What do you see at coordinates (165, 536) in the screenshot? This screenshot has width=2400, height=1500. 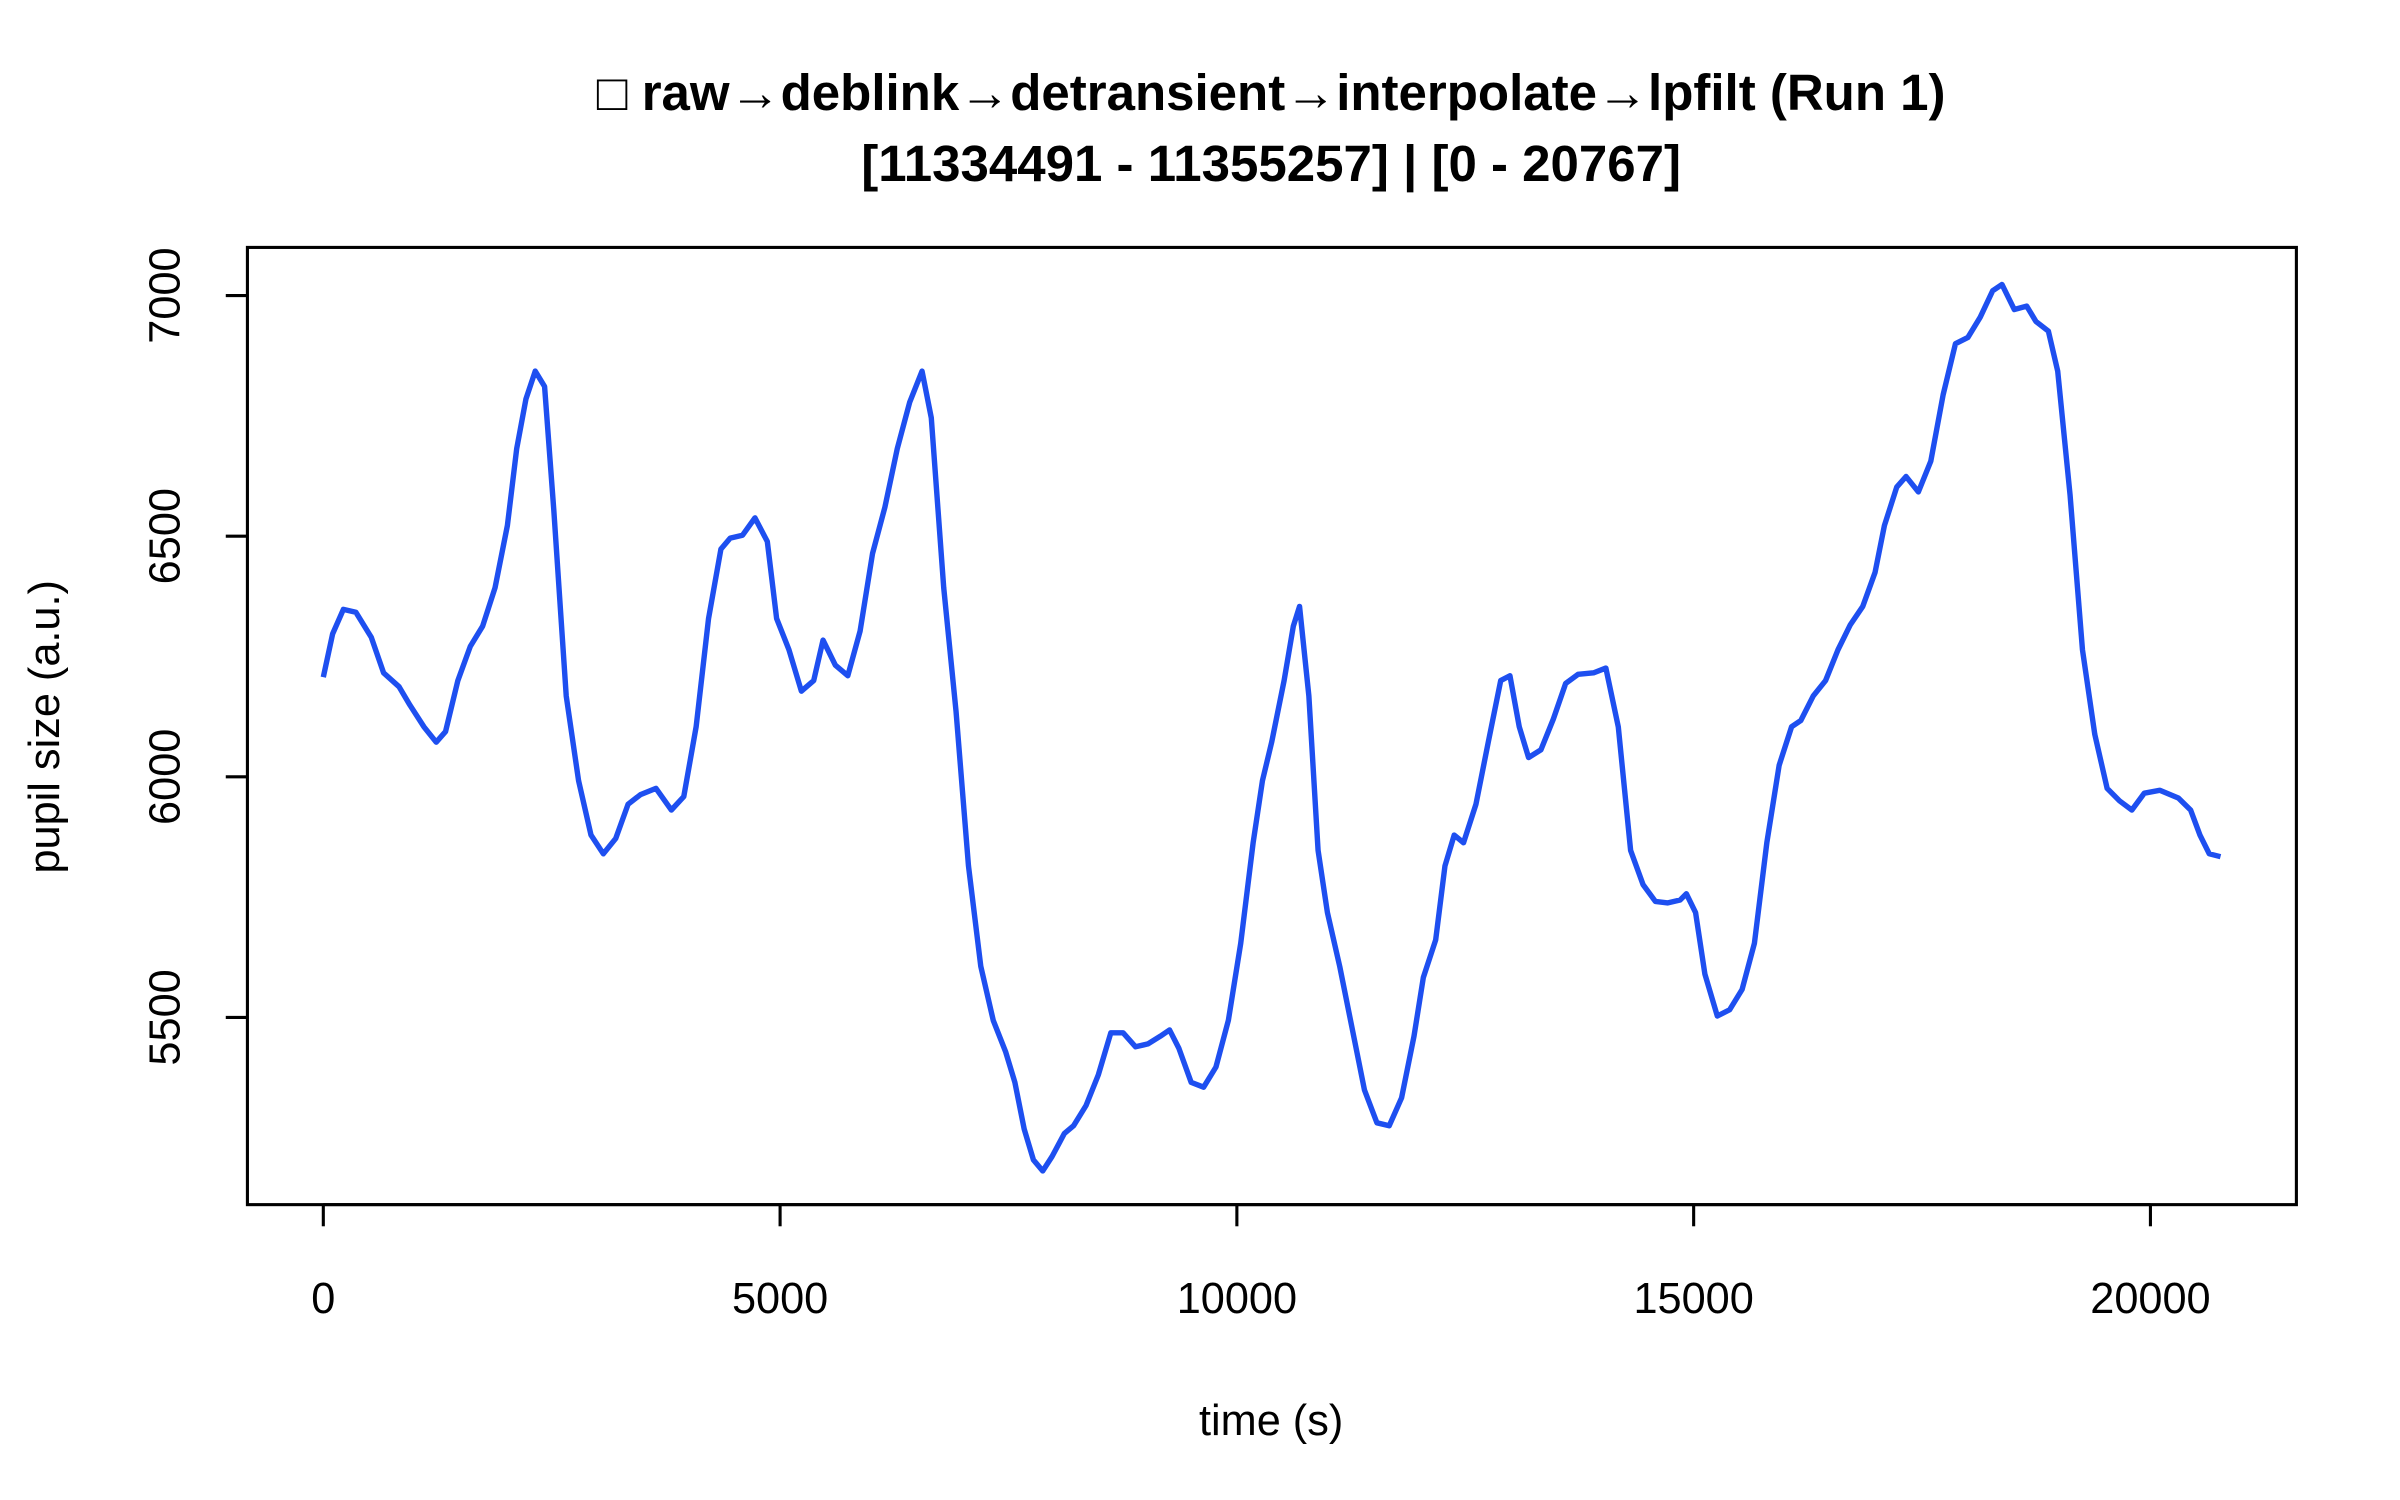 I see `y-tick-label: 6500` at bounding box center [165, 536].